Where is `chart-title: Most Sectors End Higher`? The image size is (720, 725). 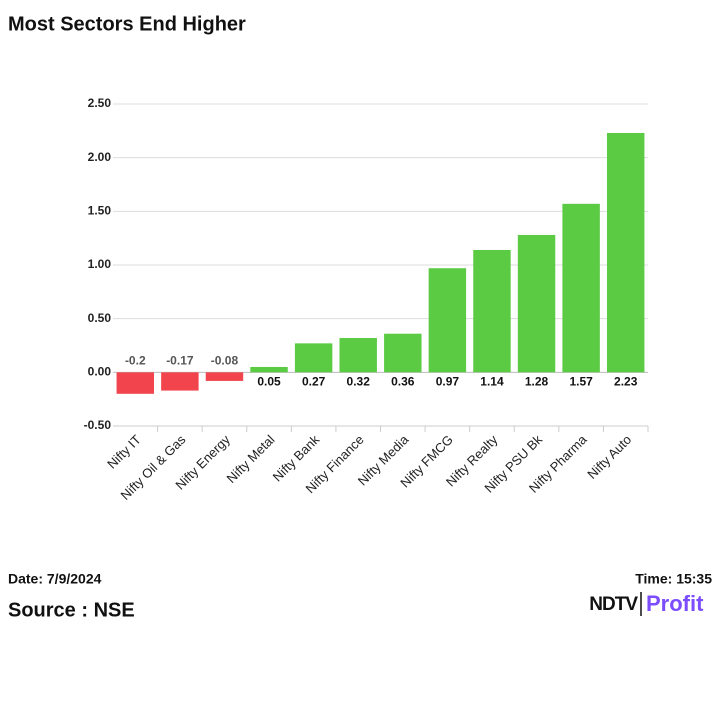 chart-title: Most Sectors End Higher is located at coordinates (127, 24).